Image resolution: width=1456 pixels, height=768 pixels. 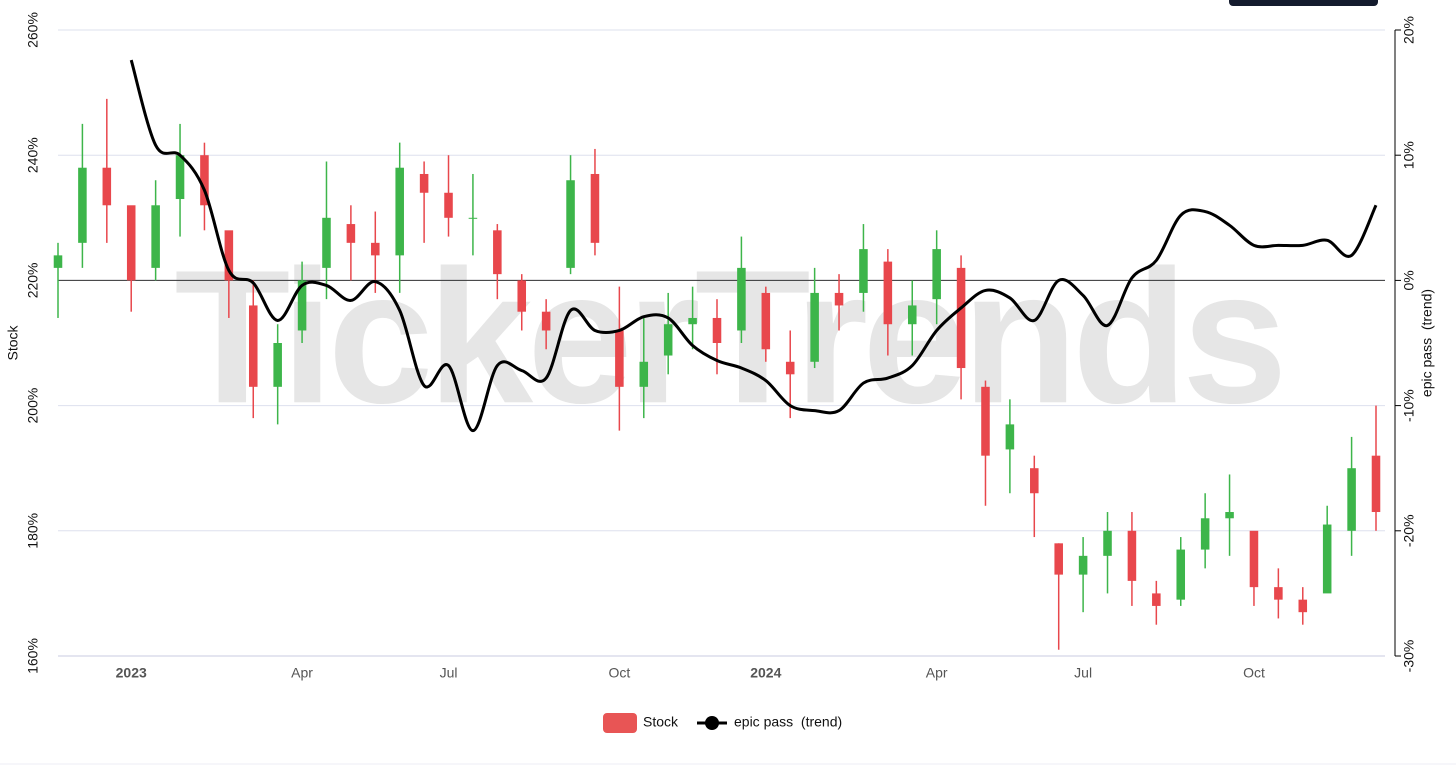 I want to click on legend-label: Stock, so click(x=661, y=722).